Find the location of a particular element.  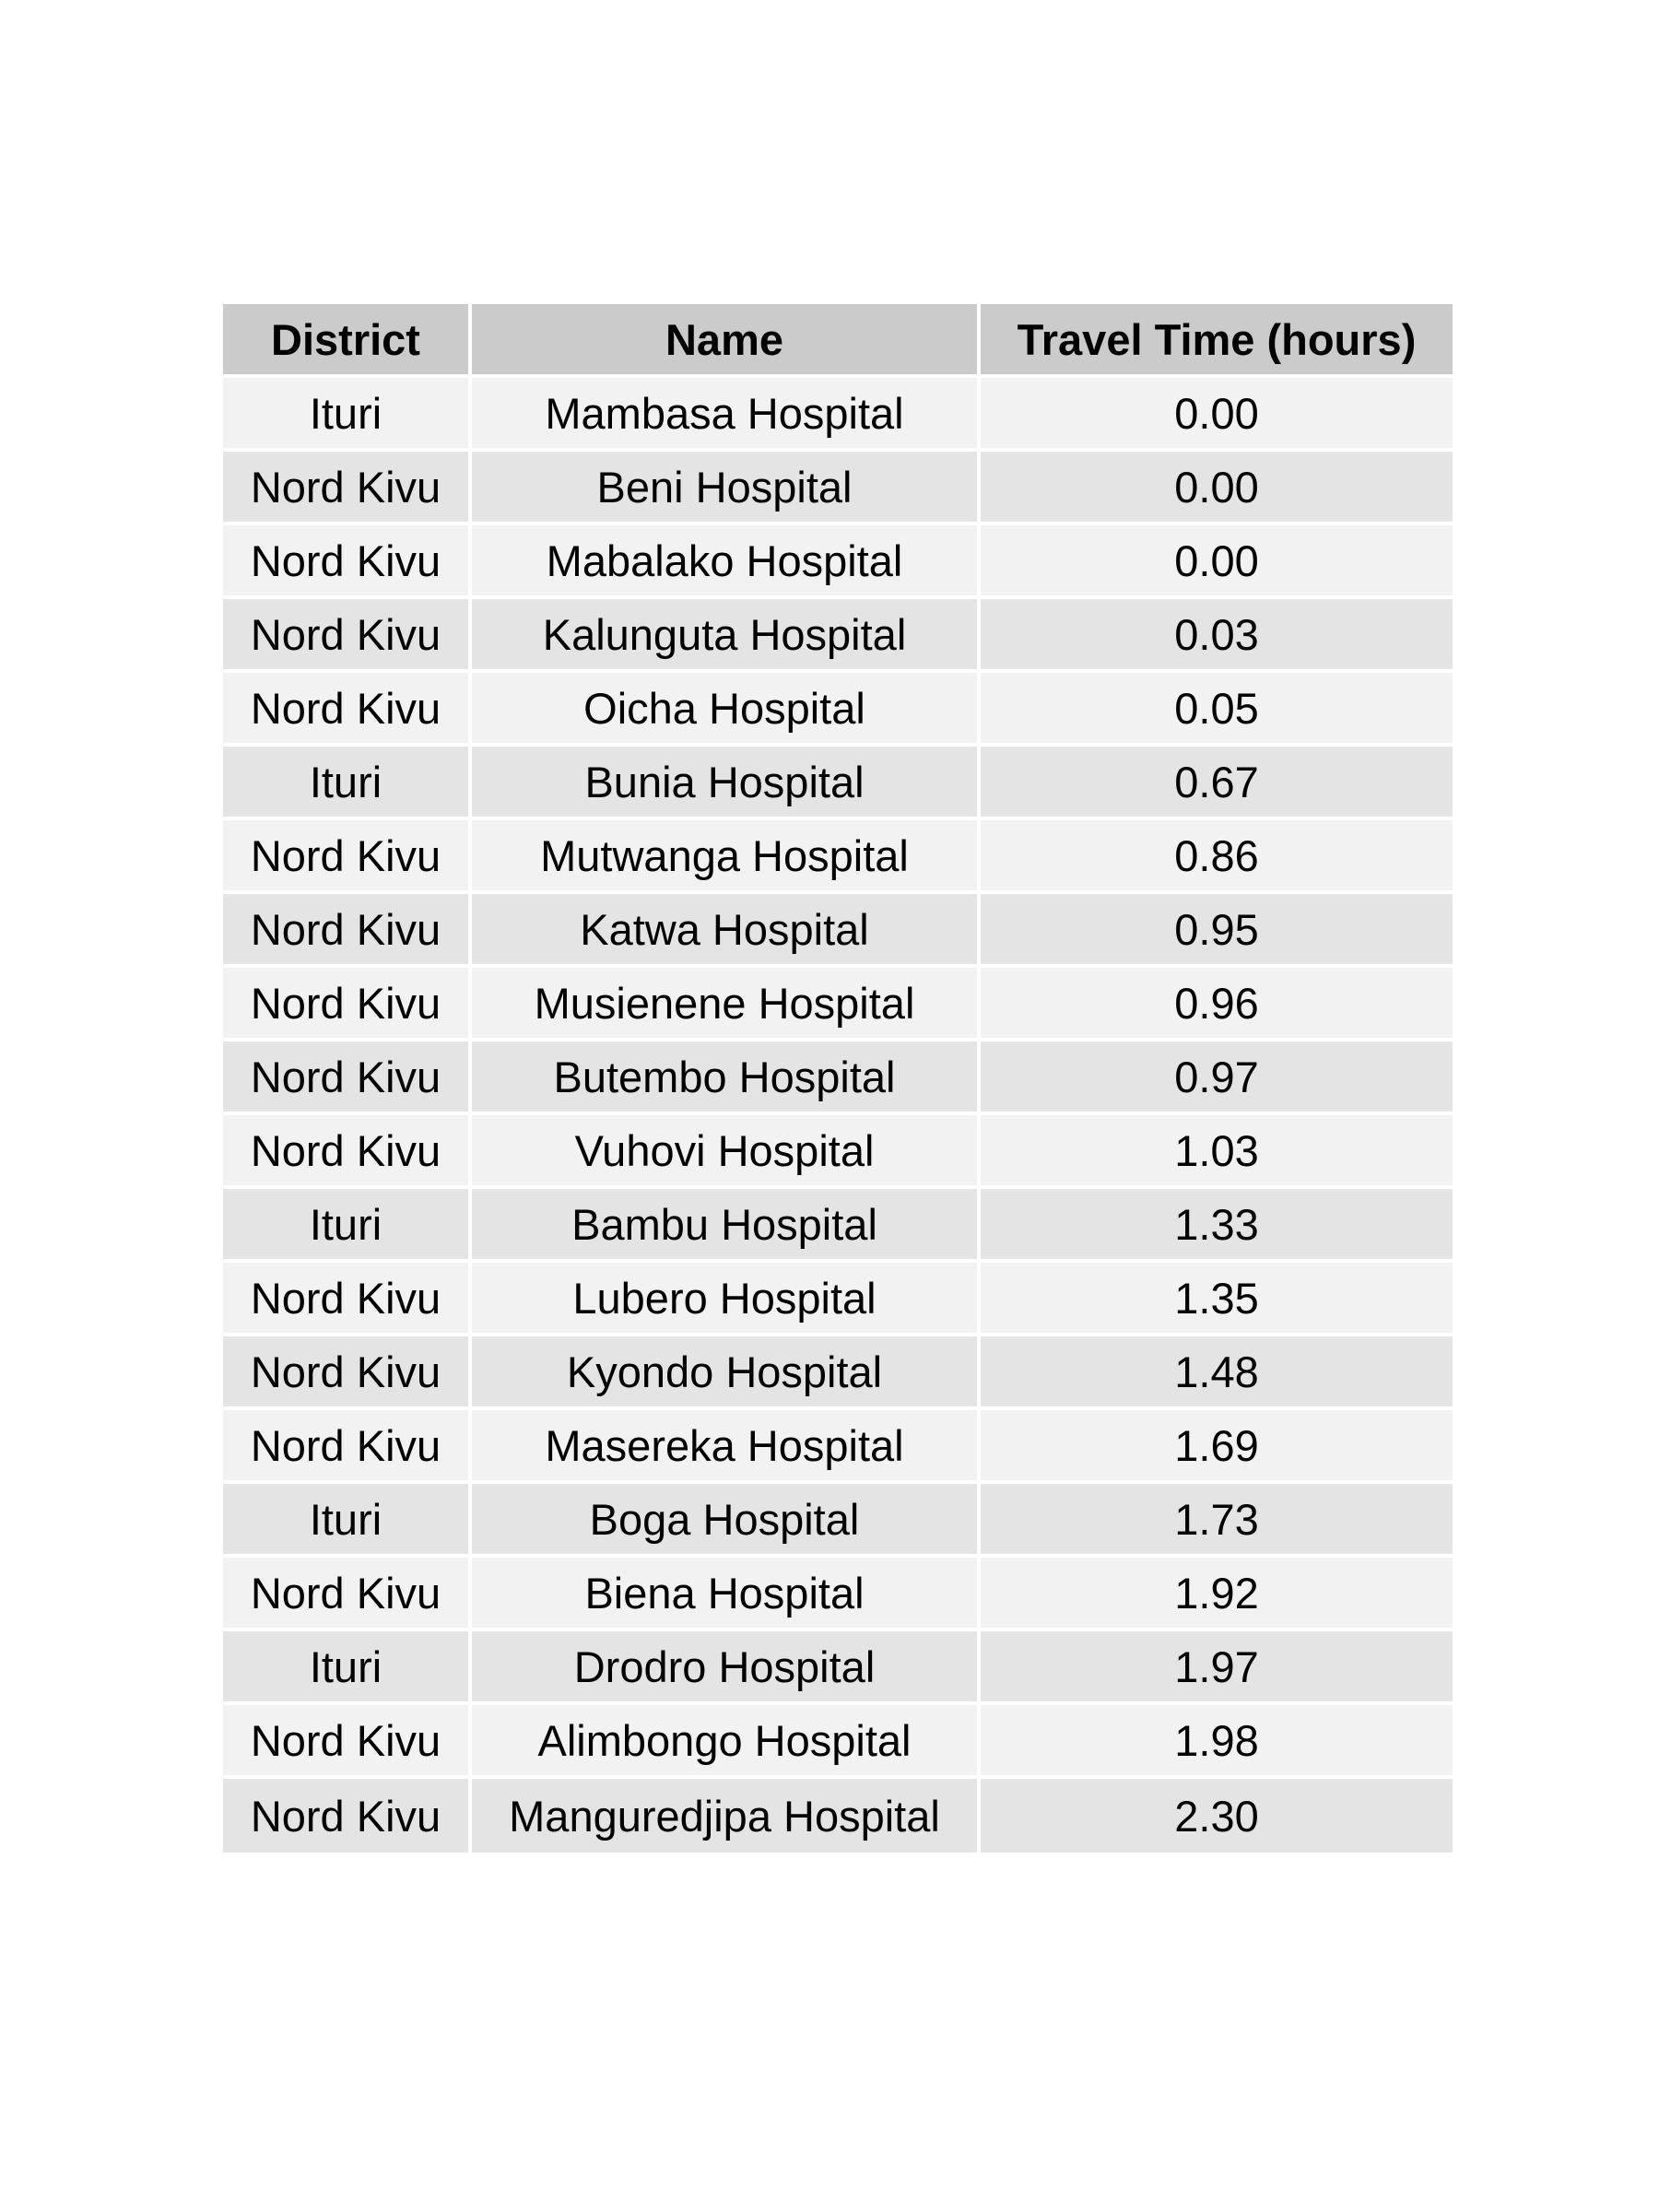

header-name: Name is located at coordinates (726, 341).